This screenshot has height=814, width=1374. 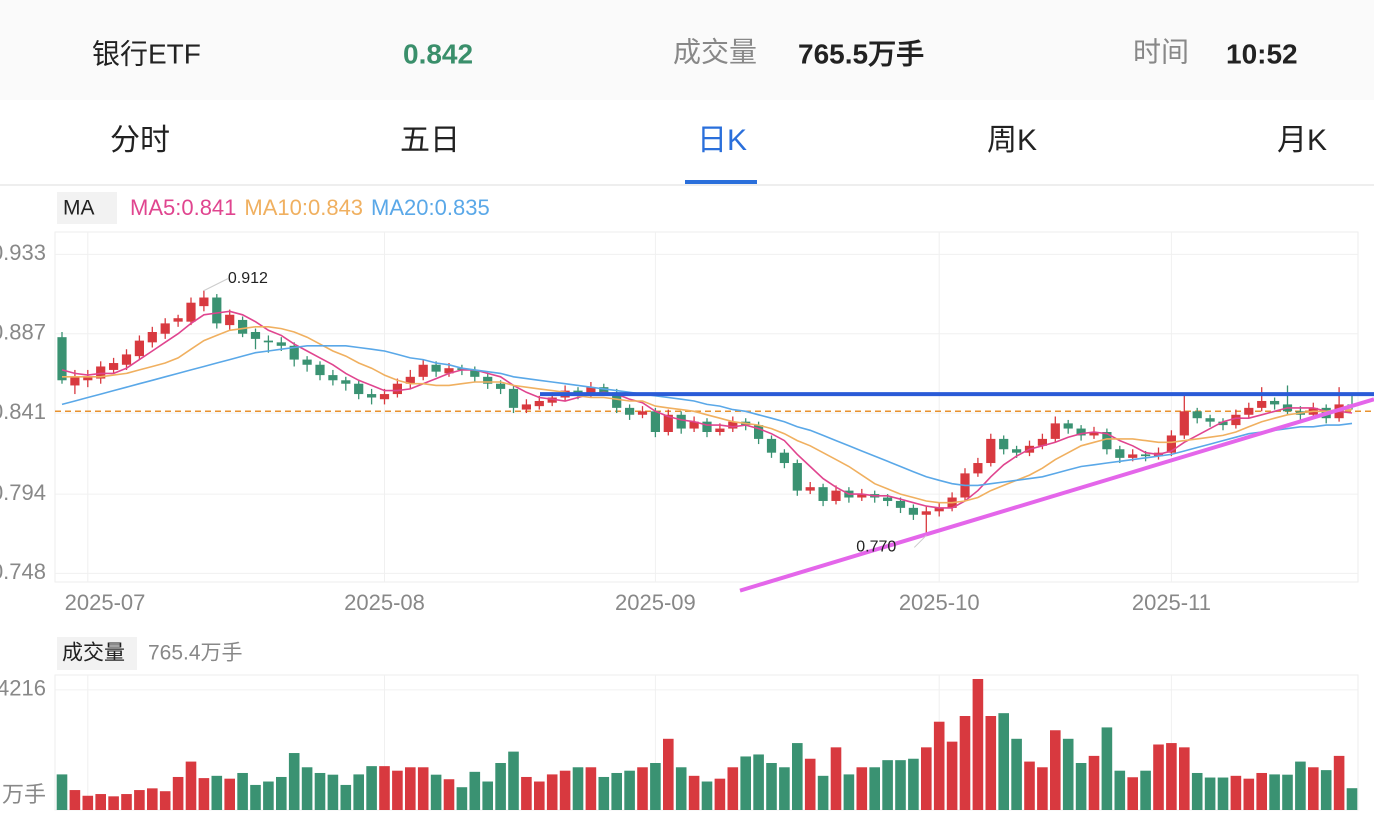 What do you see at coordinates (722, 140) in the screenshot?
I see `tab: 日K` at bounding box center [722, 140].